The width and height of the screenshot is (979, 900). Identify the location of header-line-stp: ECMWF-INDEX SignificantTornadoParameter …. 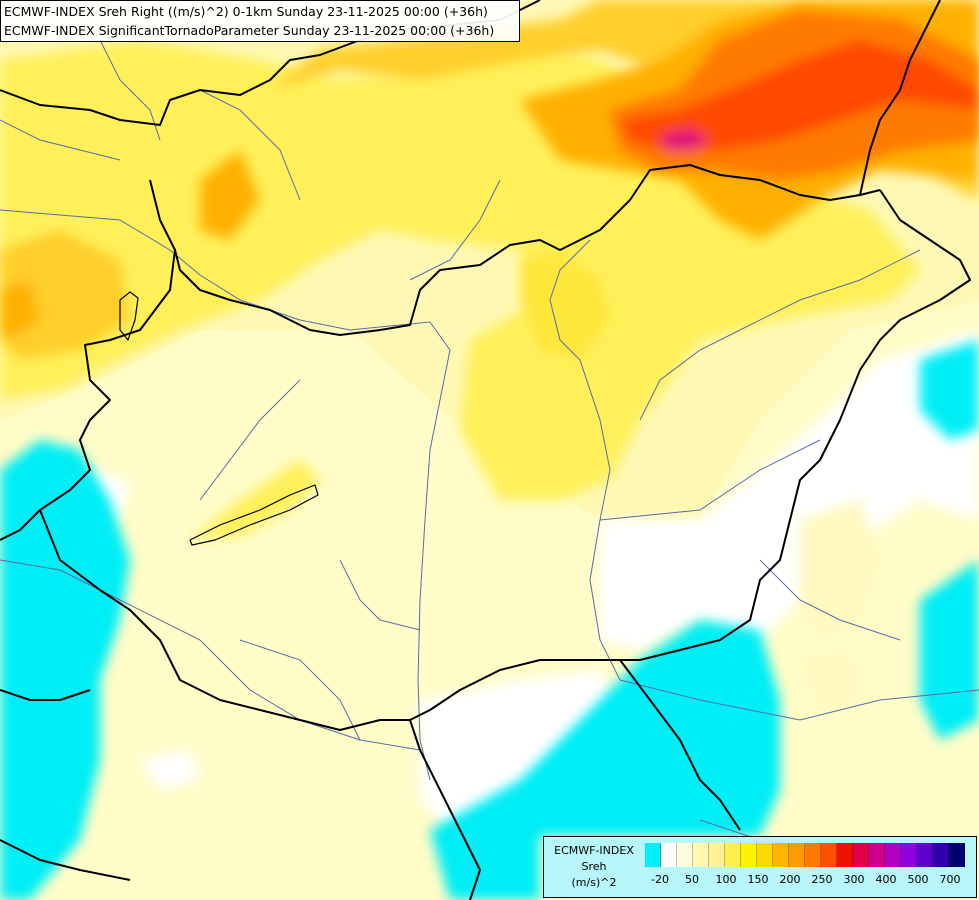
(249, 30).